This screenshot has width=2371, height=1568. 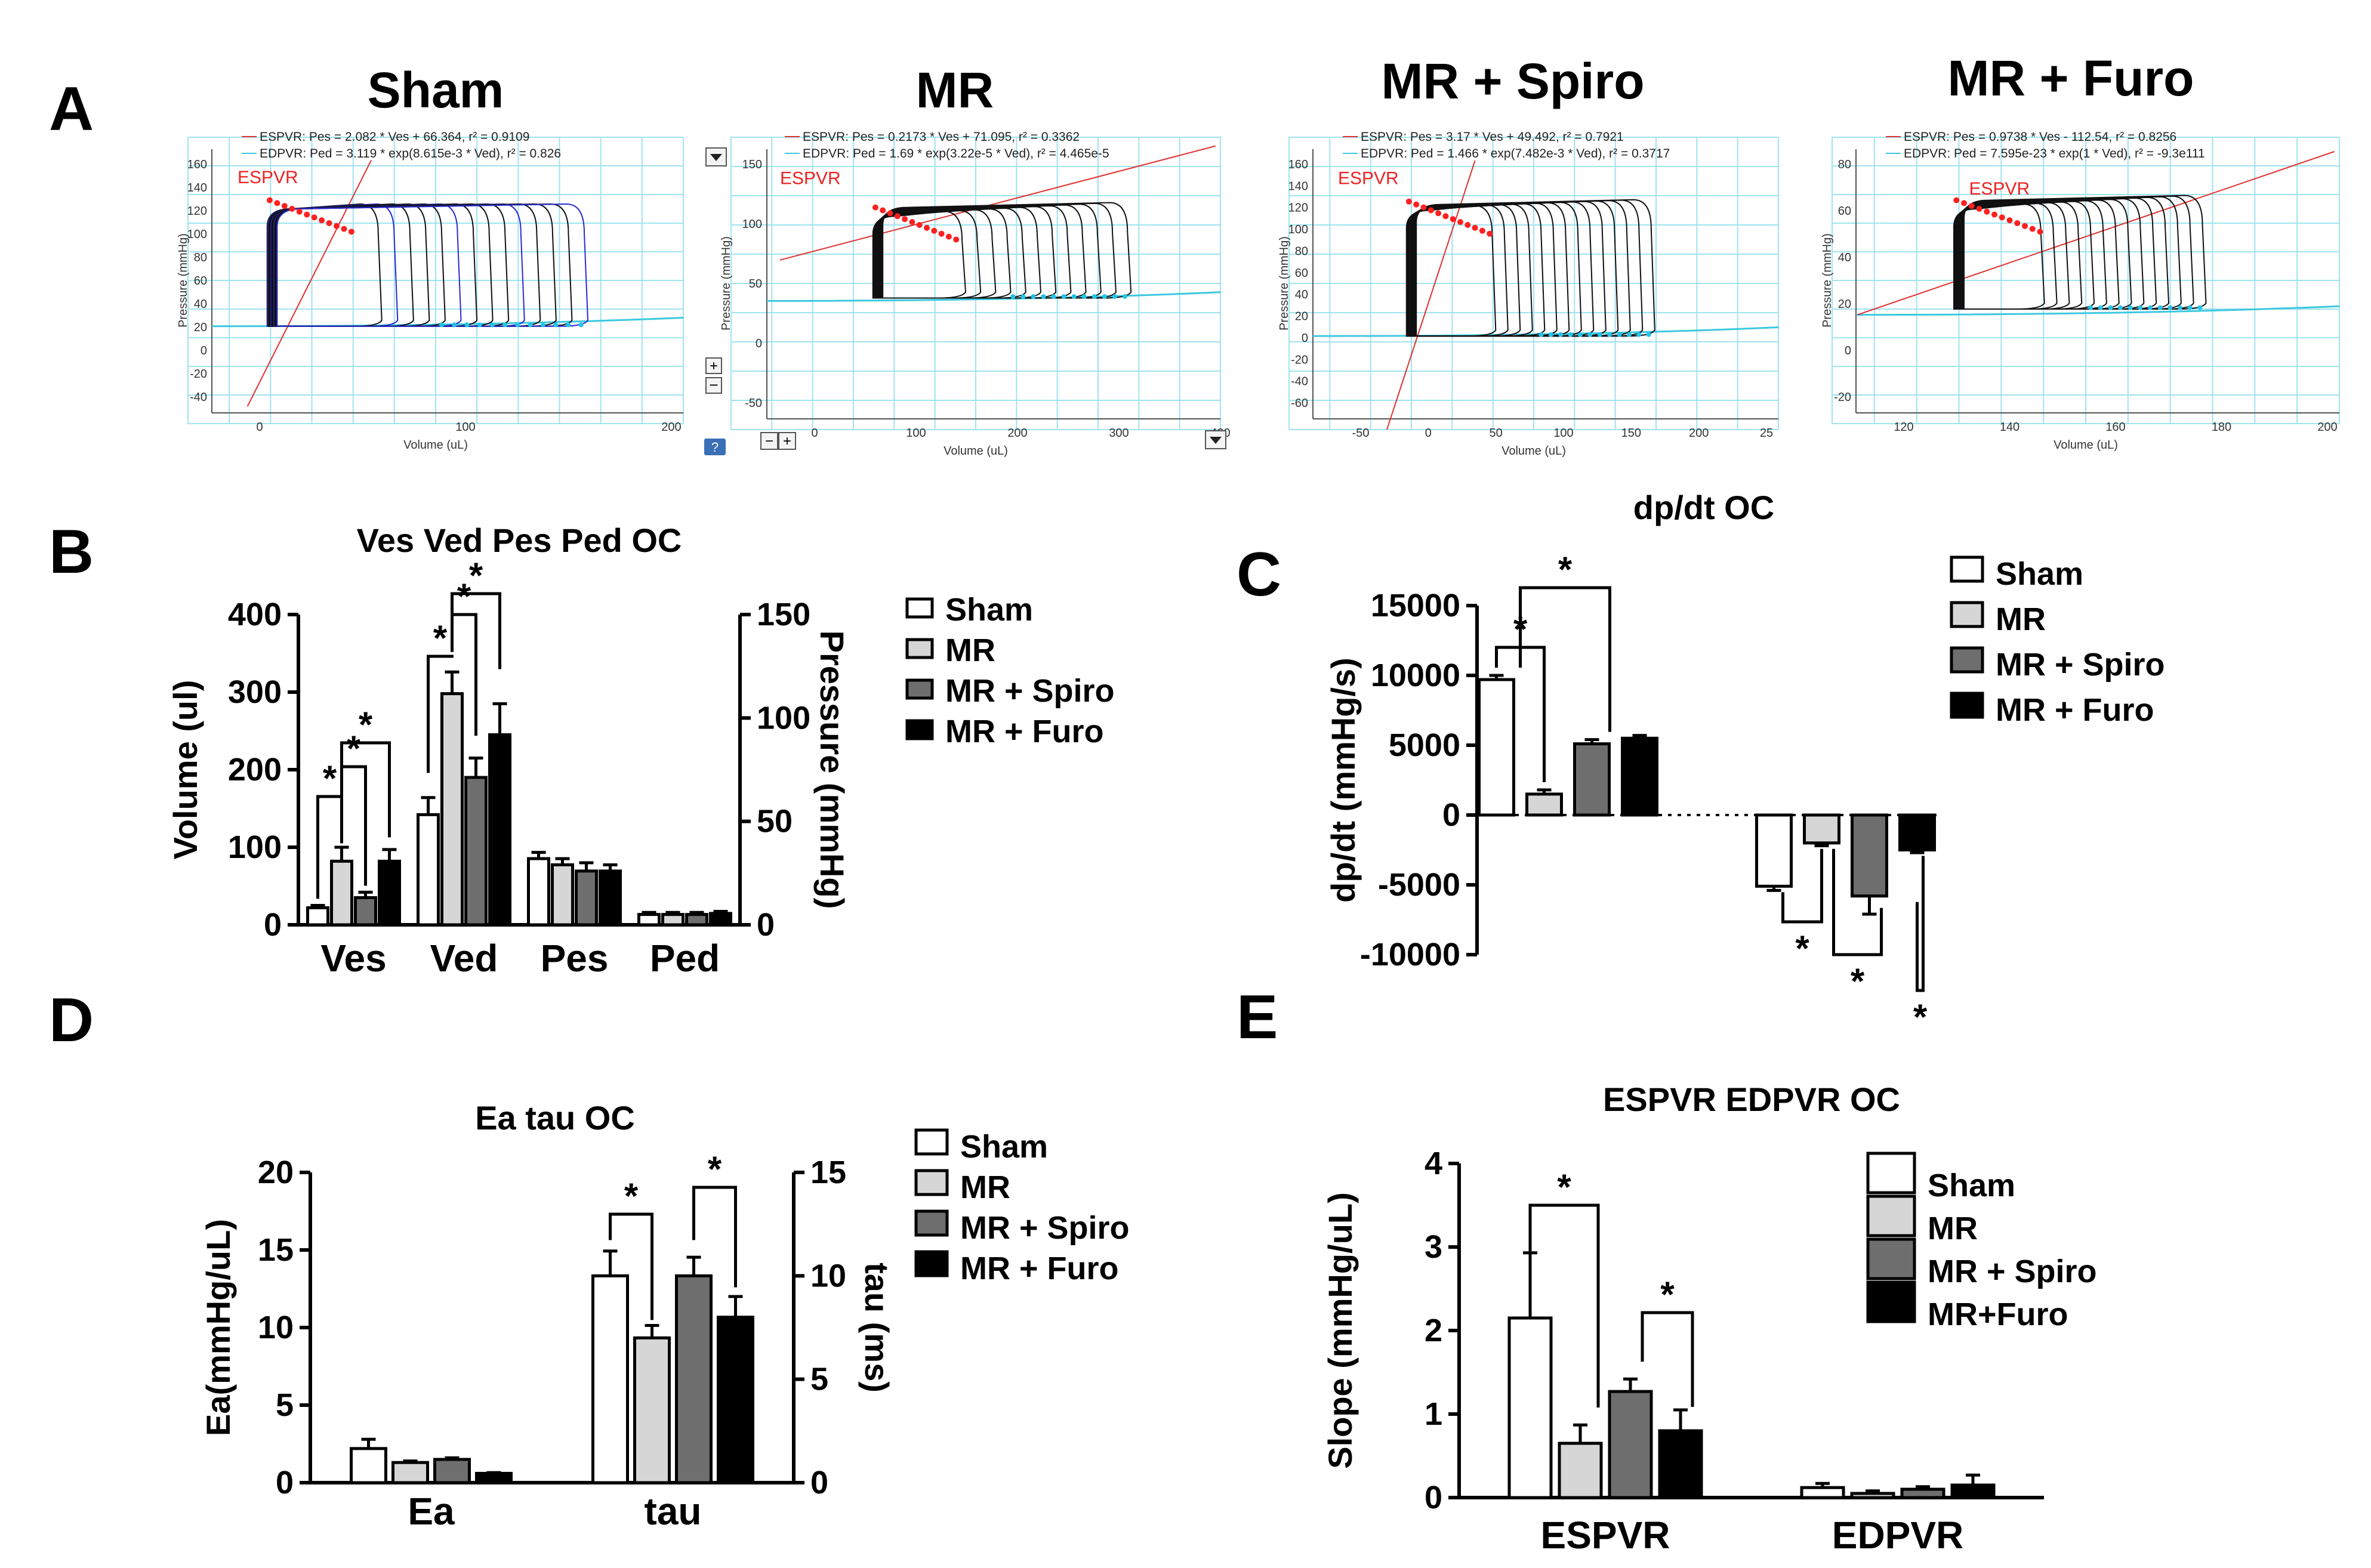 I want to click on zoom-in-button, so click(x=714, y=365).